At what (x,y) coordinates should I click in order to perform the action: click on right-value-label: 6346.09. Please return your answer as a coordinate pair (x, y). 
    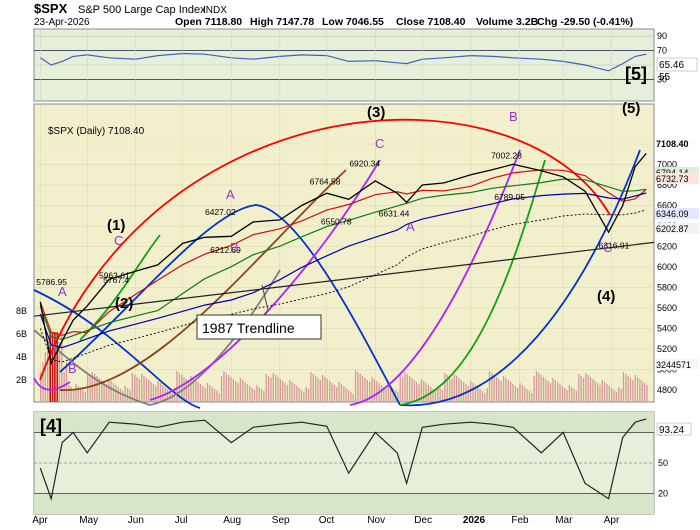
    Looking at the image, I should click on (672, 214).